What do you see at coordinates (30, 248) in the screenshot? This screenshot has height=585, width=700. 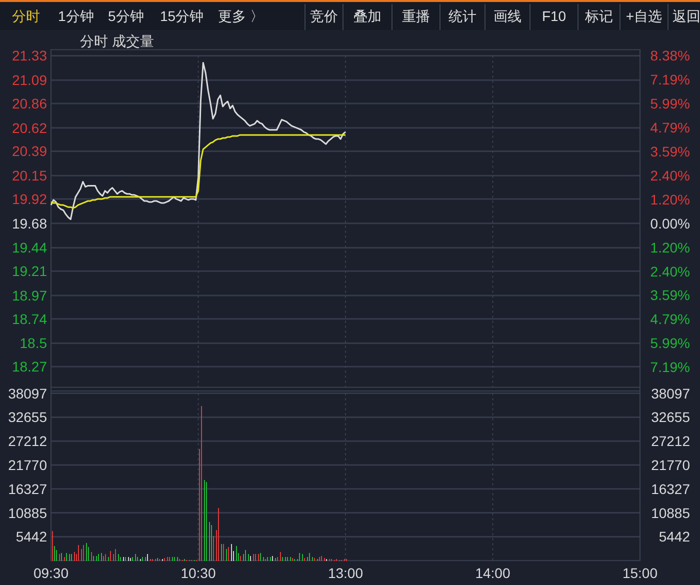 I see `y-tick-label: 19.44` at bounding box center [30, 248].